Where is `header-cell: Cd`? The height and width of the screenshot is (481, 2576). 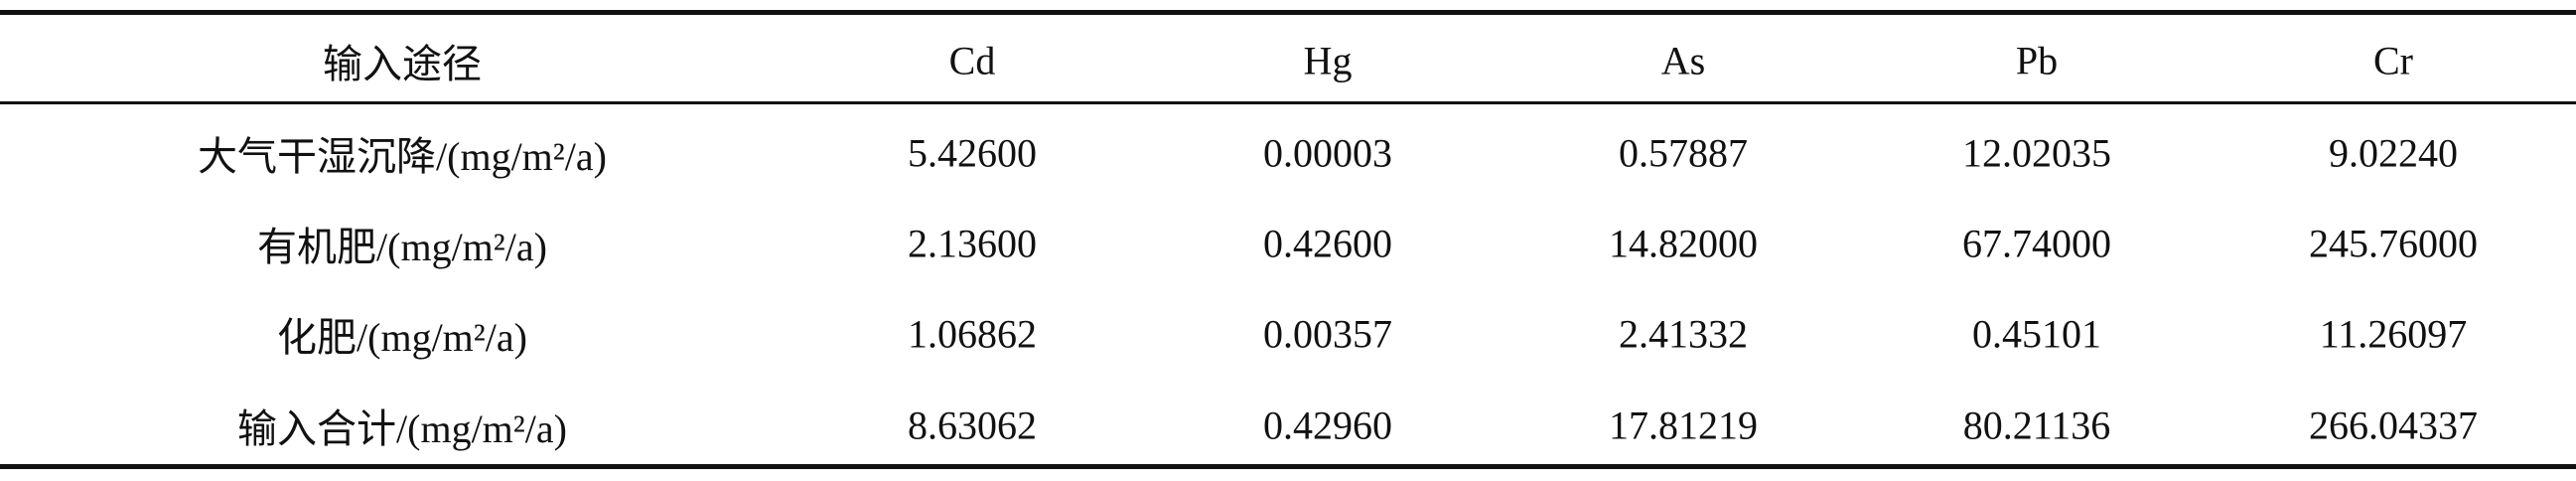
header-cell: Cd is located at coordinates (972, 60).